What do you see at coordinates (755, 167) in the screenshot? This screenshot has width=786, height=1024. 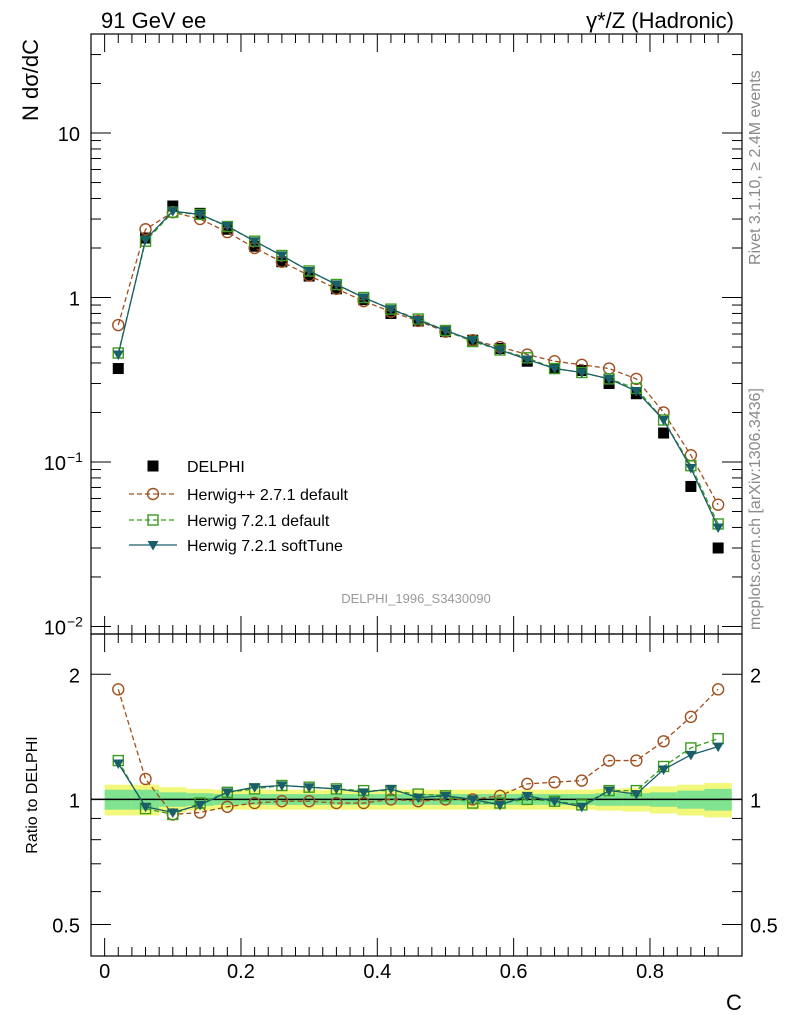 I see `rivet-version-label: Rivet 3.1.10, ≥ 2.4M events` at bounding box center [755, 167].